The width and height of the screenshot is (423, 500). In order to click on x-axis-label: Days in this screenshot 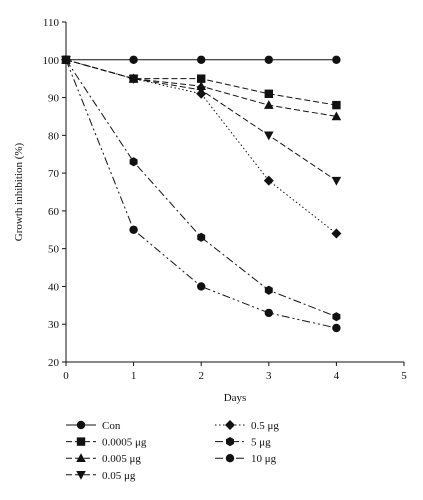, I will do `click(235, 398)`.